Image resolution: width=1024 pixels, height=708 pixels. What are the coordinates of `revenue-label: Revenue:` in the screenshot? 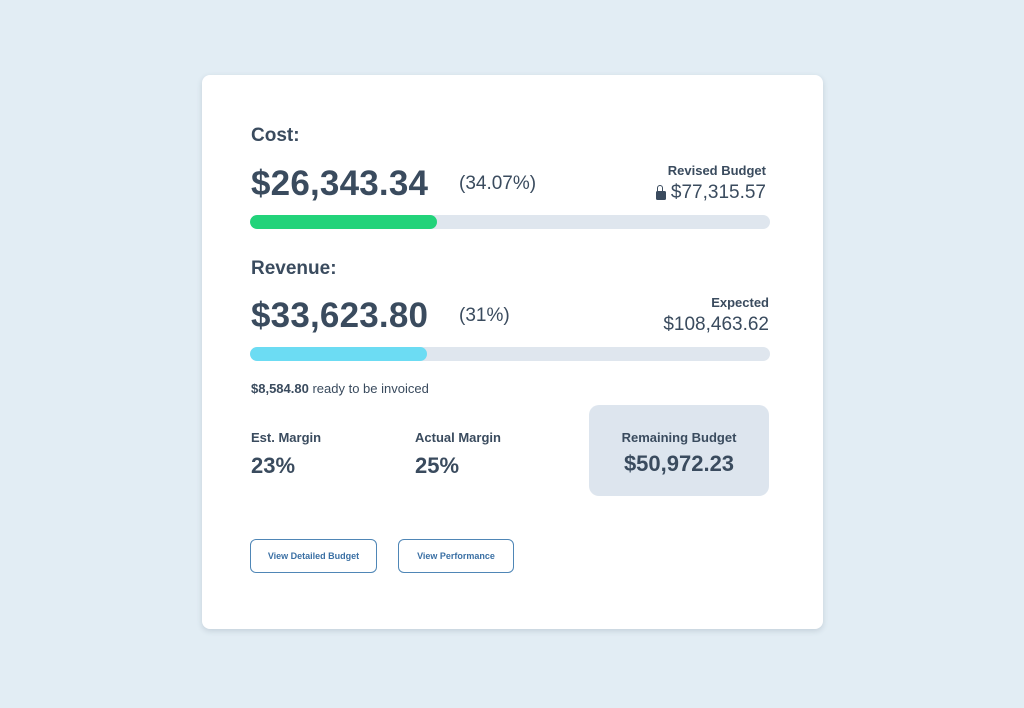 It's located at (294, 268).